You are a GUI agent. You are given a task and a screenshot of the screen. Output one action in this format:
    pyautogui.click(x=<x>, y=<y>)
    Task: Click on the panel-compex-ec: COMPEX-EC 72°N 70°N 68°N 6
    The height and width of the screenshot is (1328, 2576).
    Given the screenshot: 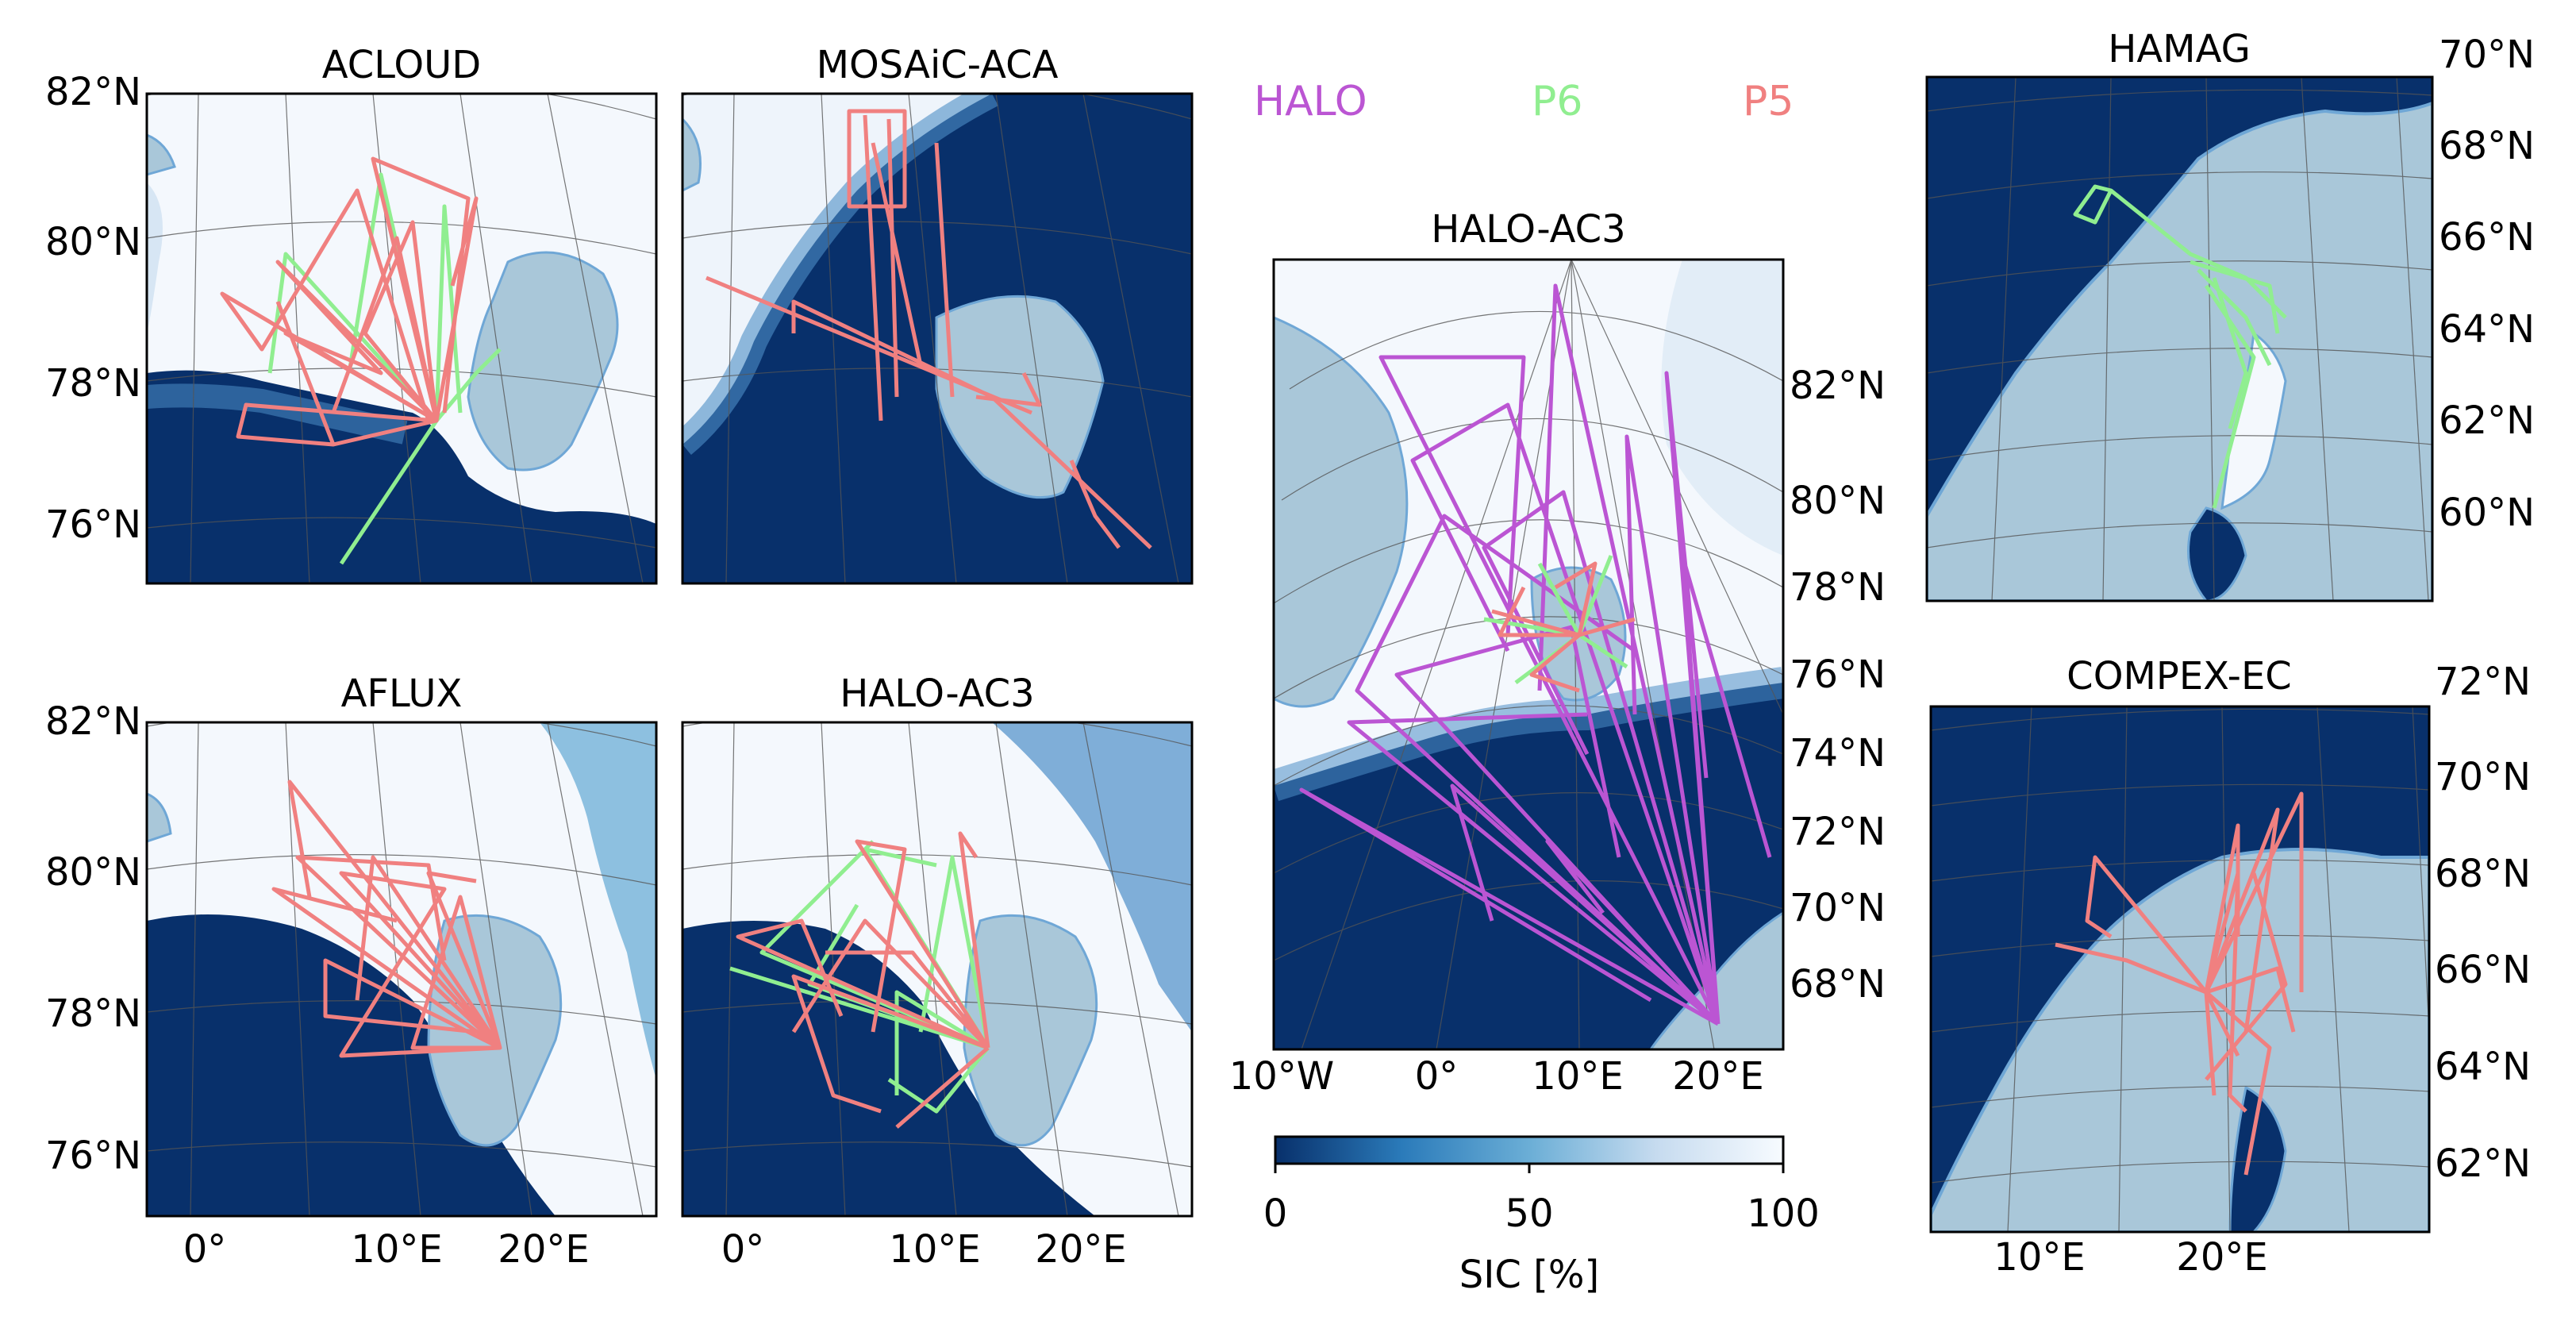 What is the action you would take?
    pyautogui.click(x=2230, y=967)
    